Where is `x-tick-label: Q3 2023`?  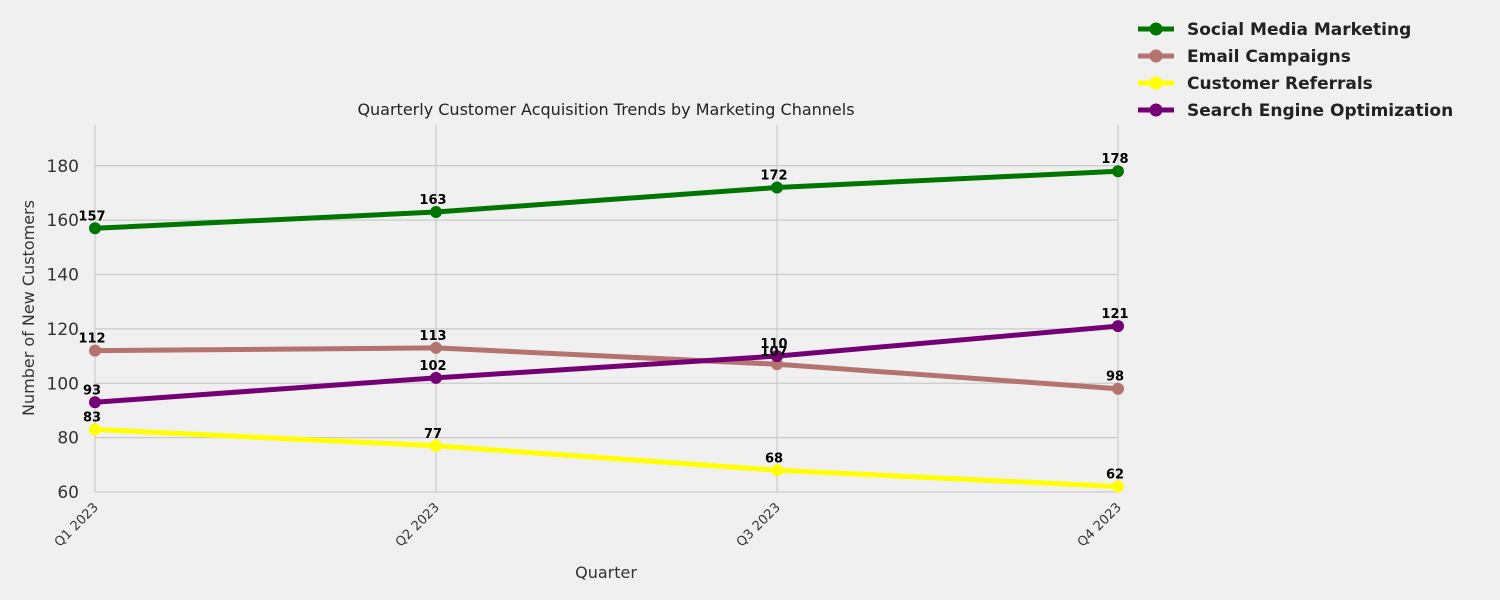
x-tick-label: Q3 2023 is located at coordinates (759, 525).